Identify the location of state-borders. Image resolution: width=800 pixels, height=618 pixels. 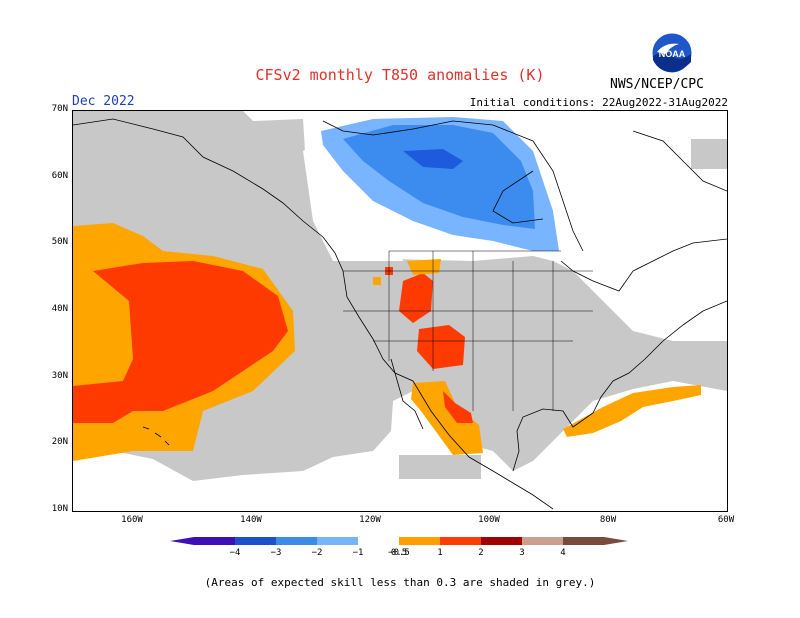
(468, 330).